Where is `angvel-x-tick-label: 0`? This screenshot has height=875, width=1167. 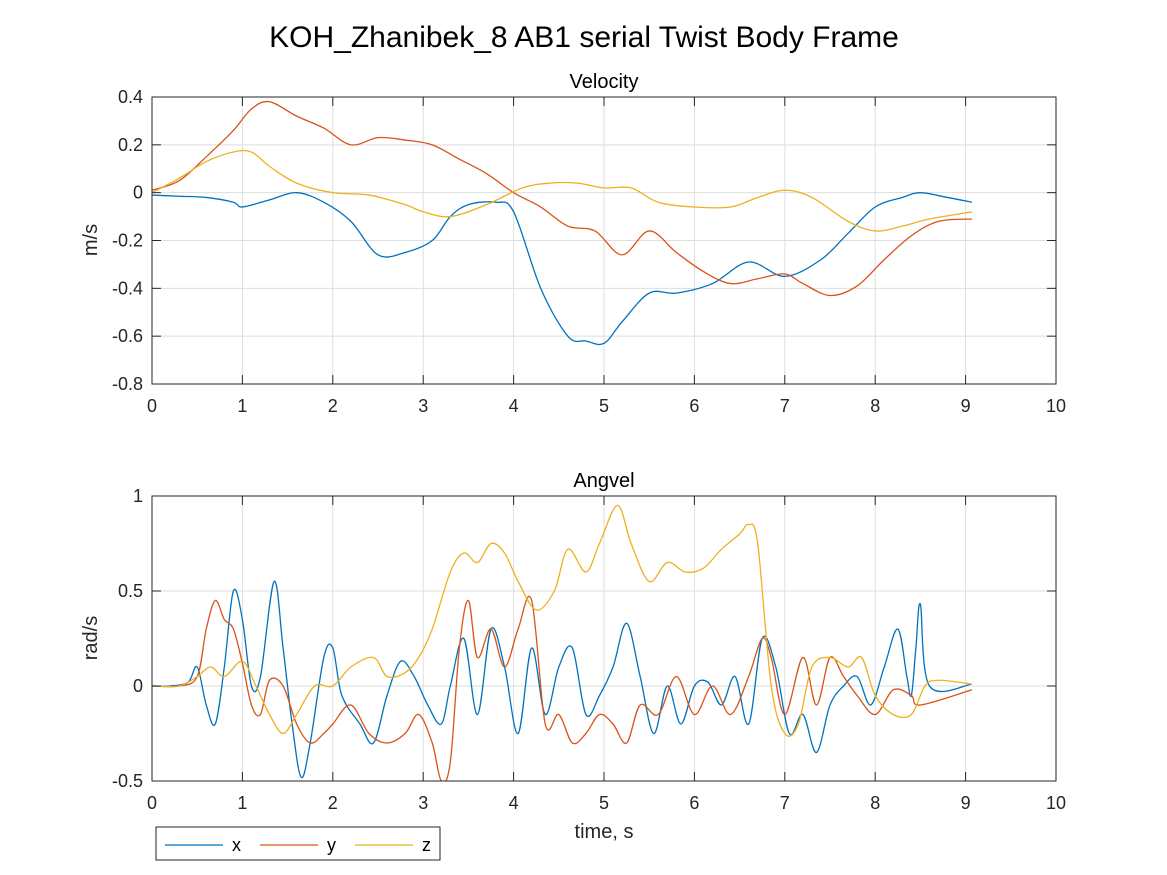 angvel-x-tick-label: 0 is located at coordinates (152, 803).